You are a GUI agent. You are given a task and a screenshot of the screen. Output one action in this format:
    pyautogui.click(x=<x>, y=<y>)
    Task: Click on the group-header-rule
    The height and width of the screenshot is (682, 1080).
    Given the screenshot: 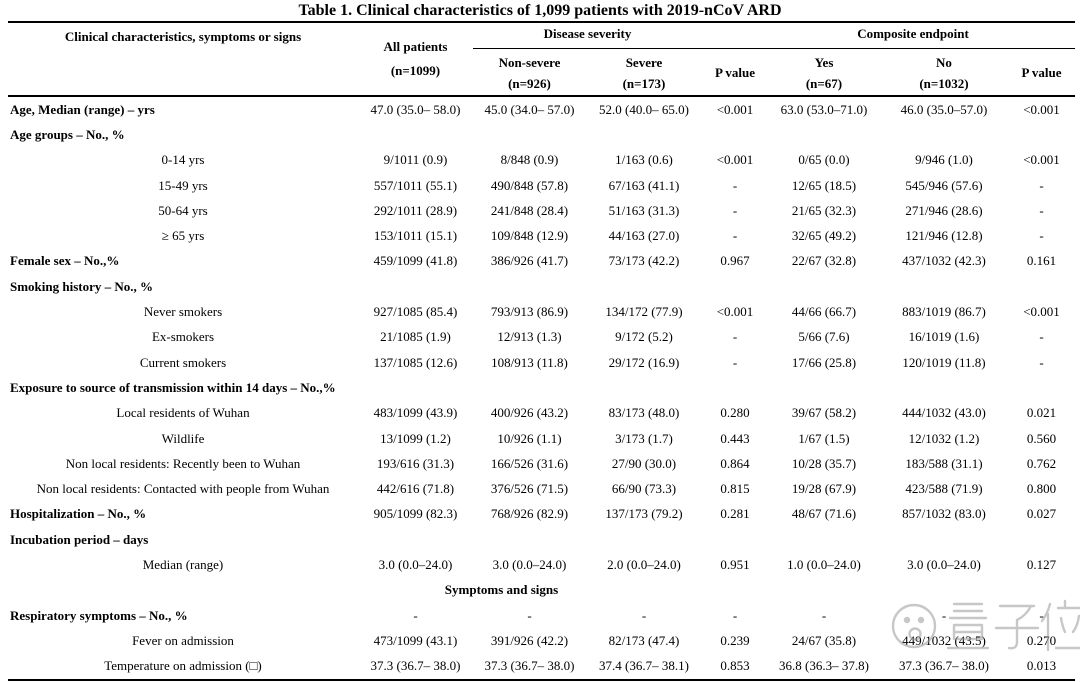 What is the action you would take?
    pyautogui.click(x=774, y=48)
    